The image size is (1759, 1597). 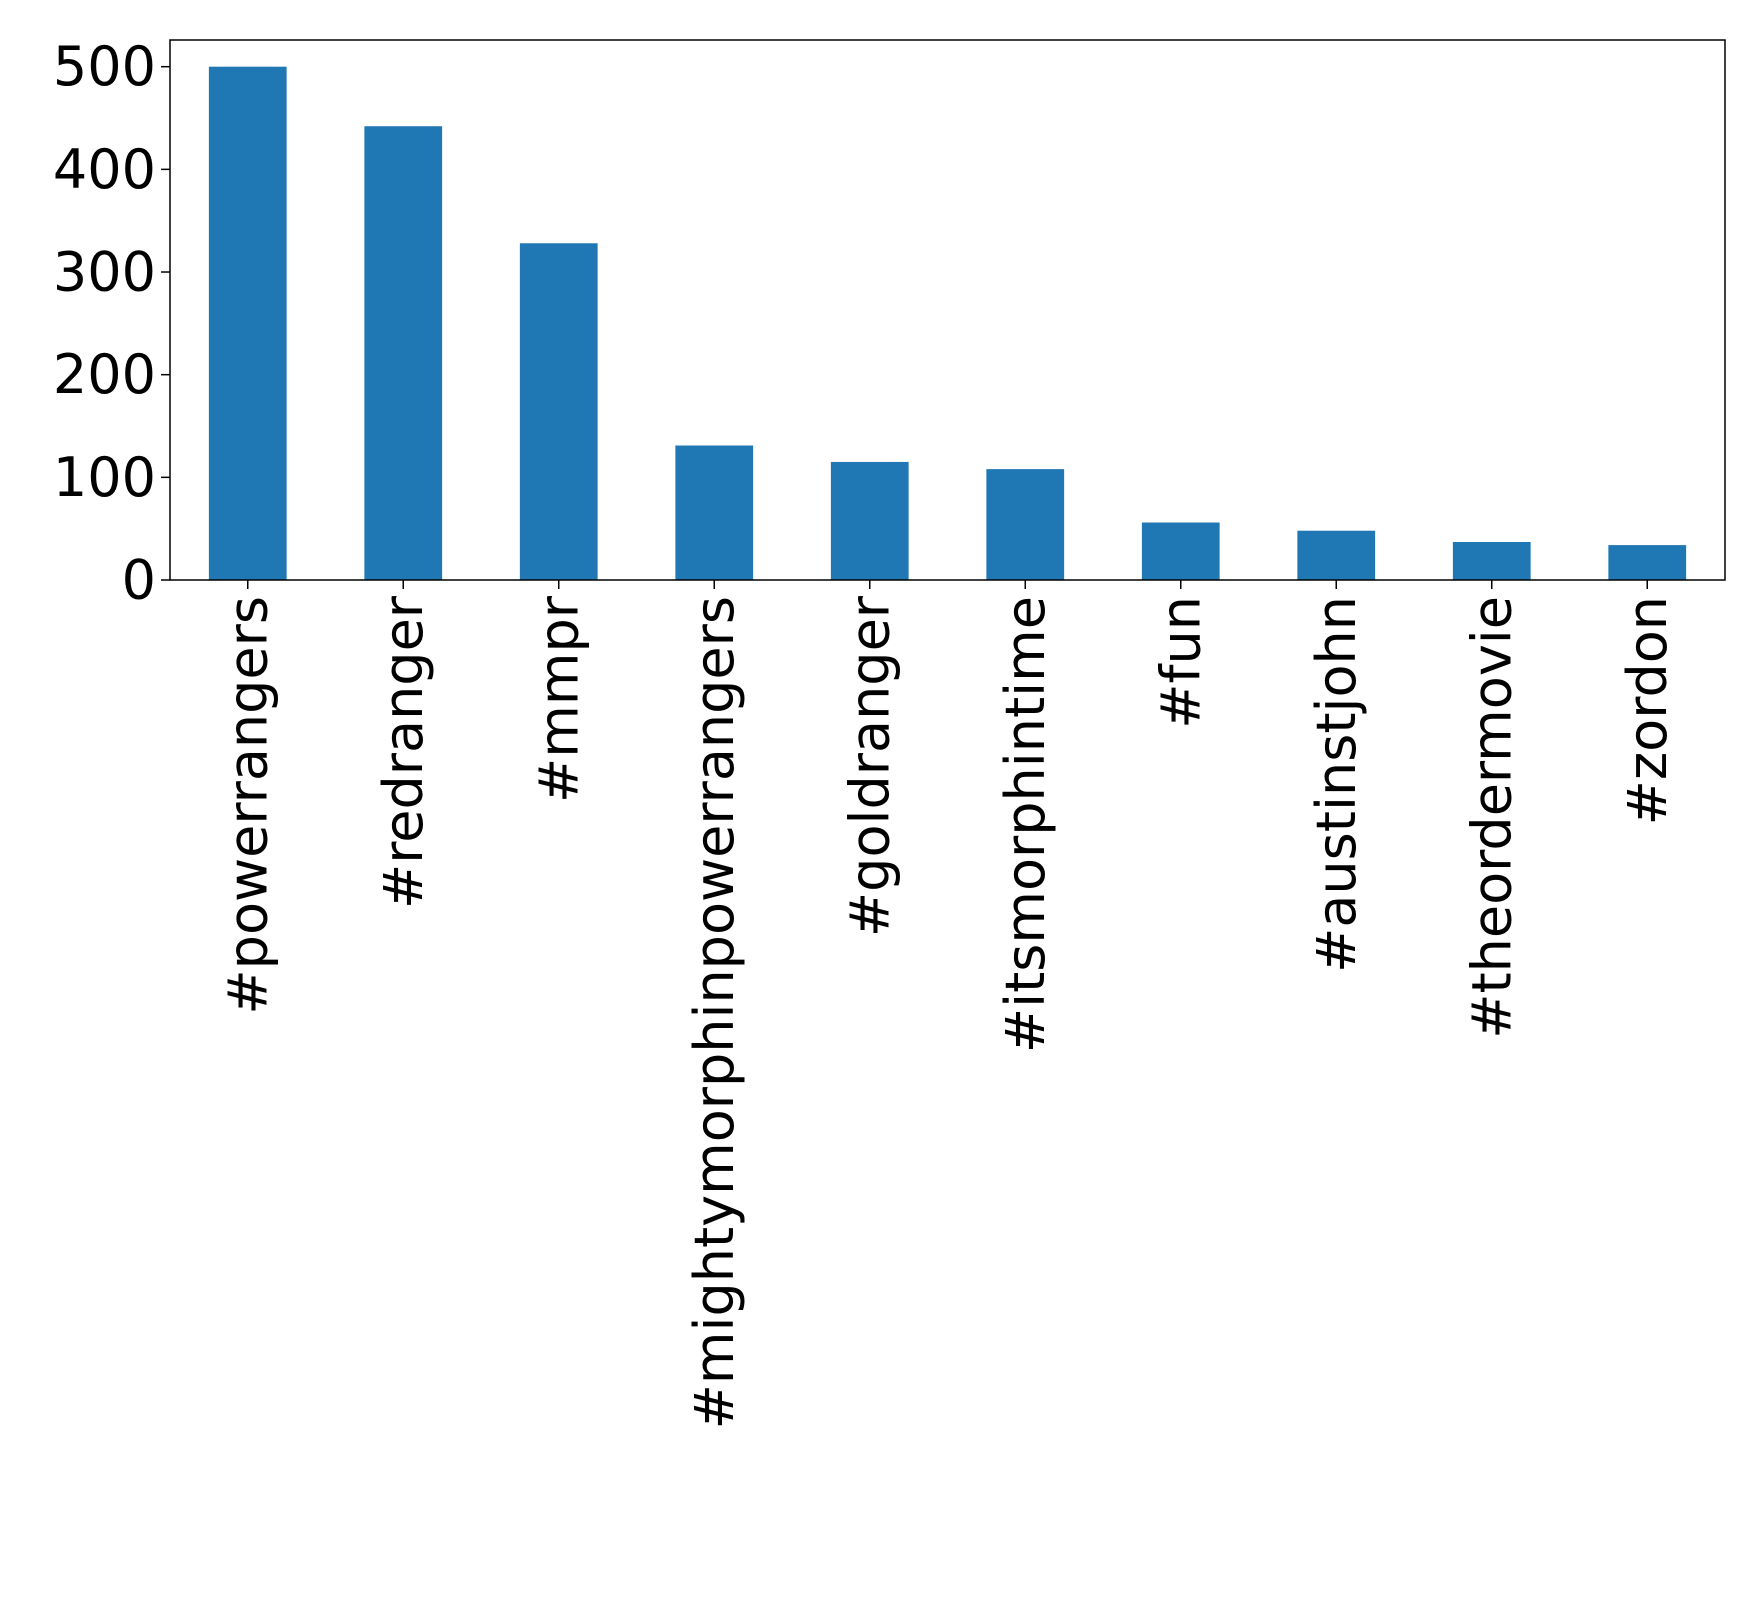 What do you see at coordinates (1491, 561) in the screenshot?
I see `bar-theordermovie` at bounding box center [1491, 561].